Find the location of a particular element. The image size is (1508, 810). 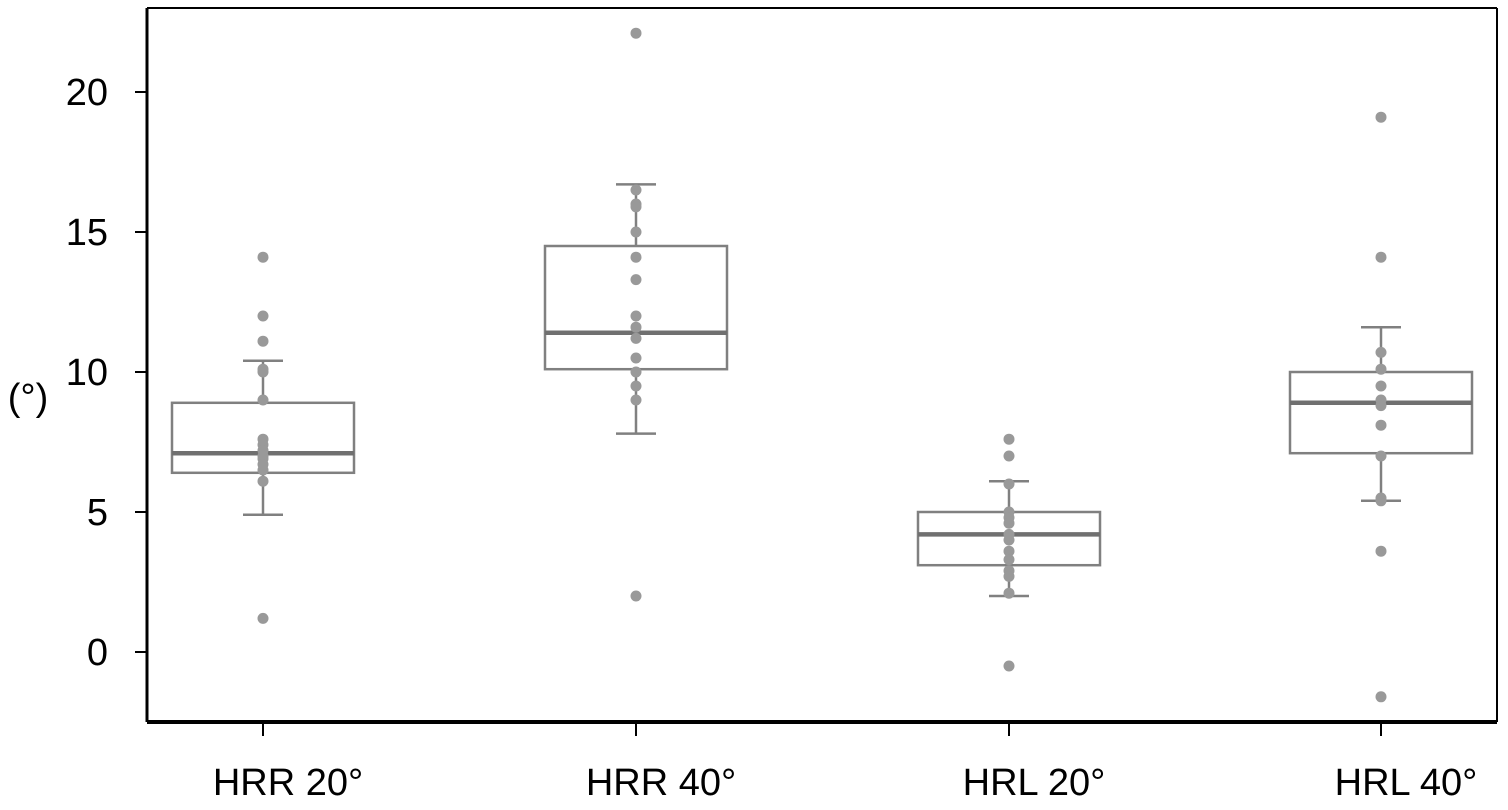

y-tick-label: 15 is located at coordinates (87, 233).